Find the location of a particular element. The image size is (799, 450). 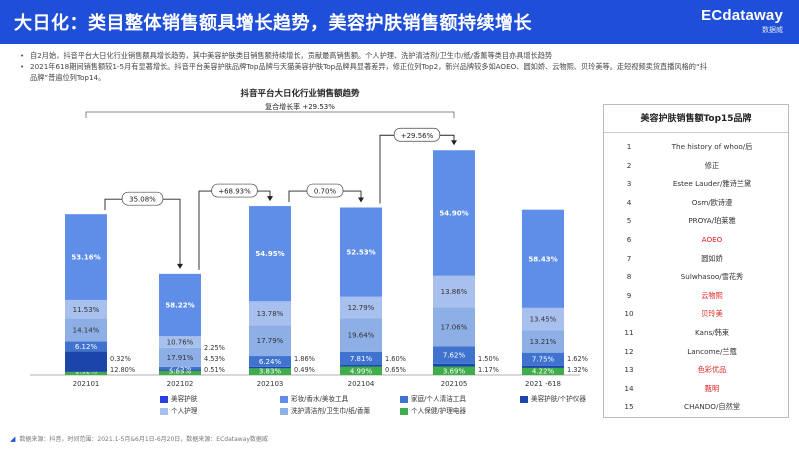

legend-label: 彩妆/香水/美妆工具 is located at coordinates (320, 399).